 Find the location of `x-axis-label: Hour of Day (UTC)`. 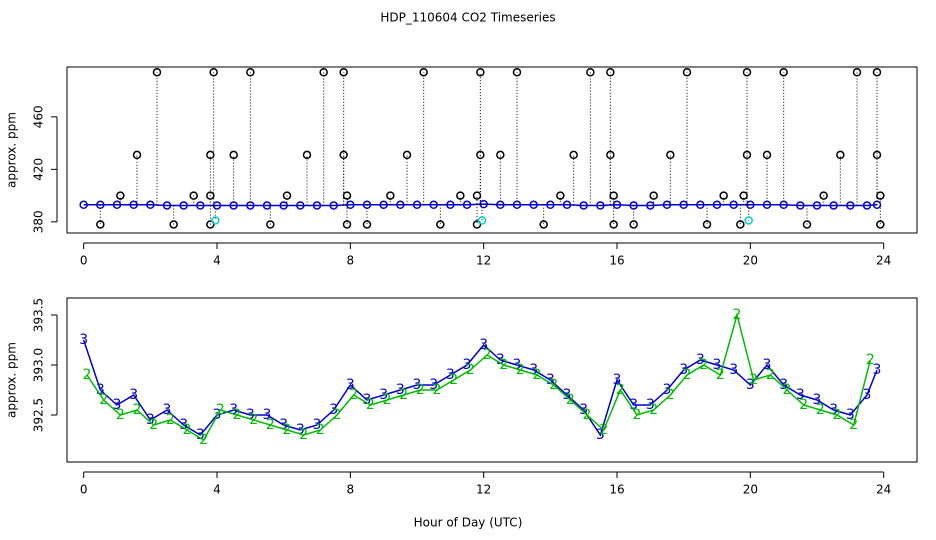

x-axis-label: Hour of Day (UTC) is located at coordinates (468, 523).